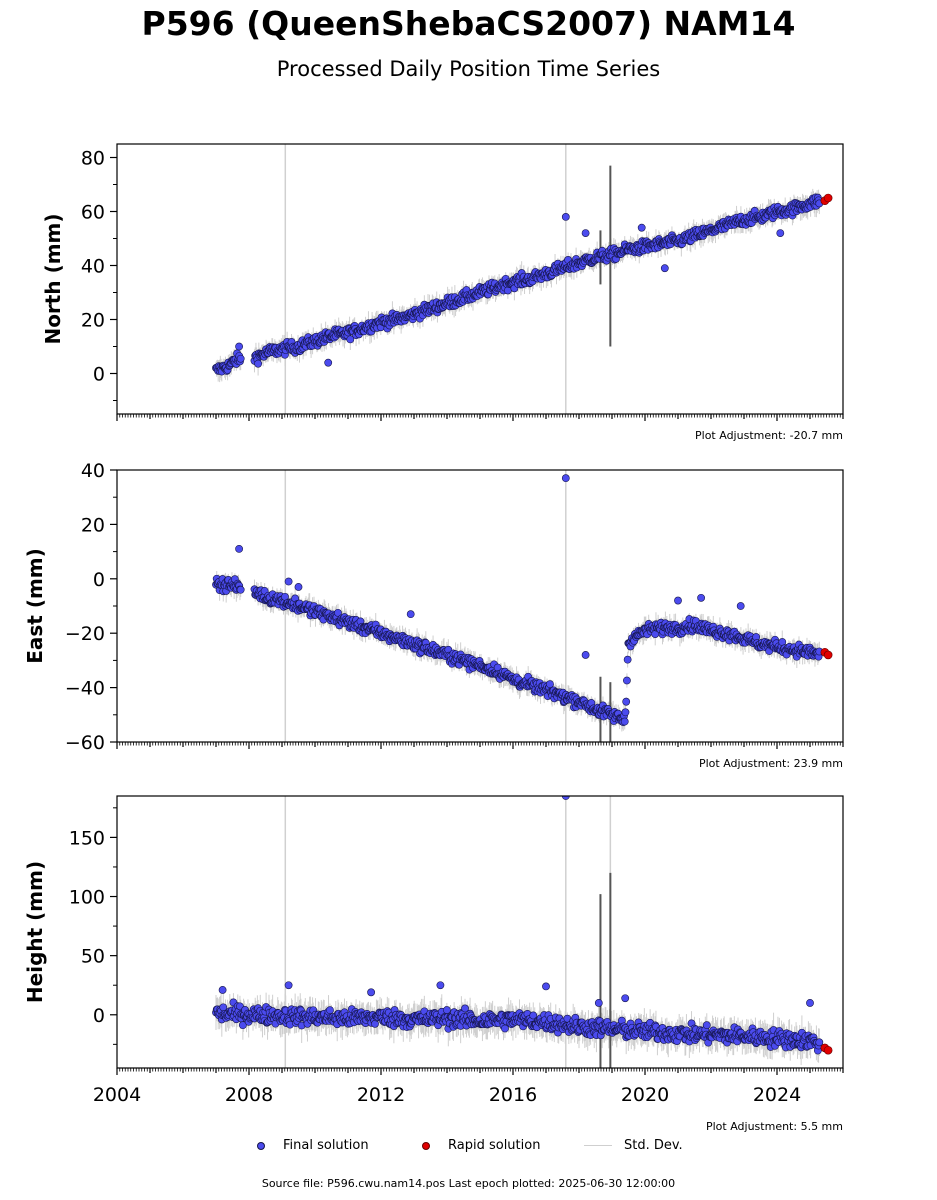 This screenshot has height=1200, width=937. What do you see at coordinates (468, 69) in the screenshot?
I see `figure-subtitle: Processed Daily Position Time Series` at bounding box center [468, 69].